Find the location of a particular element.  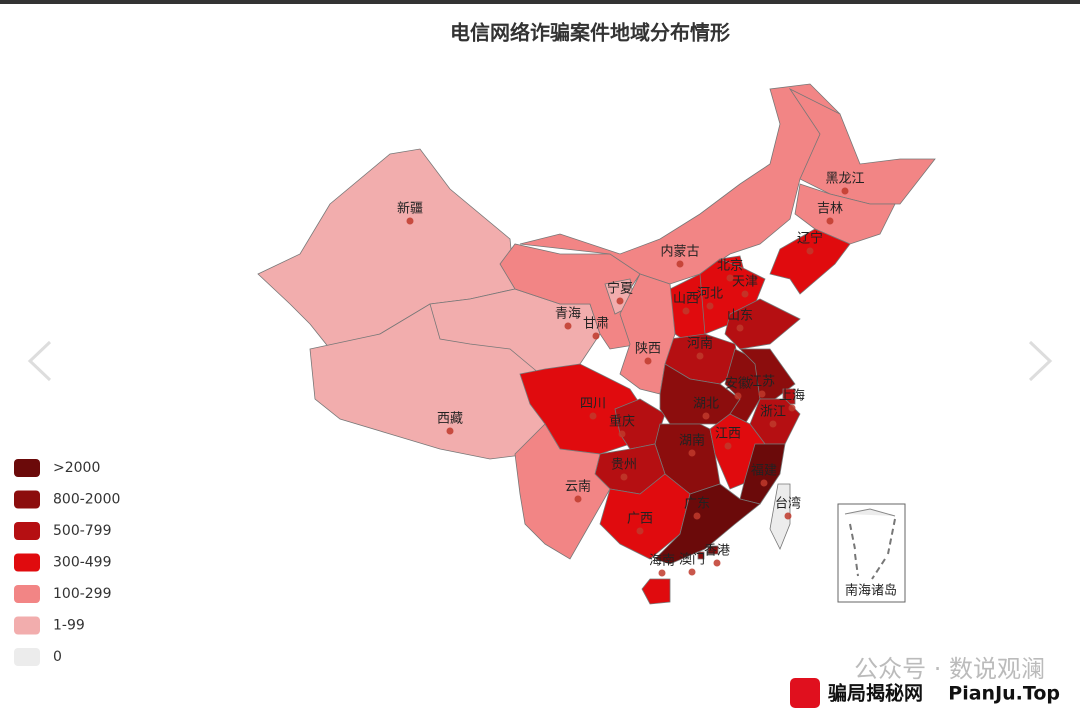

province-label: 安徽 is located at coordinates (738, 384).